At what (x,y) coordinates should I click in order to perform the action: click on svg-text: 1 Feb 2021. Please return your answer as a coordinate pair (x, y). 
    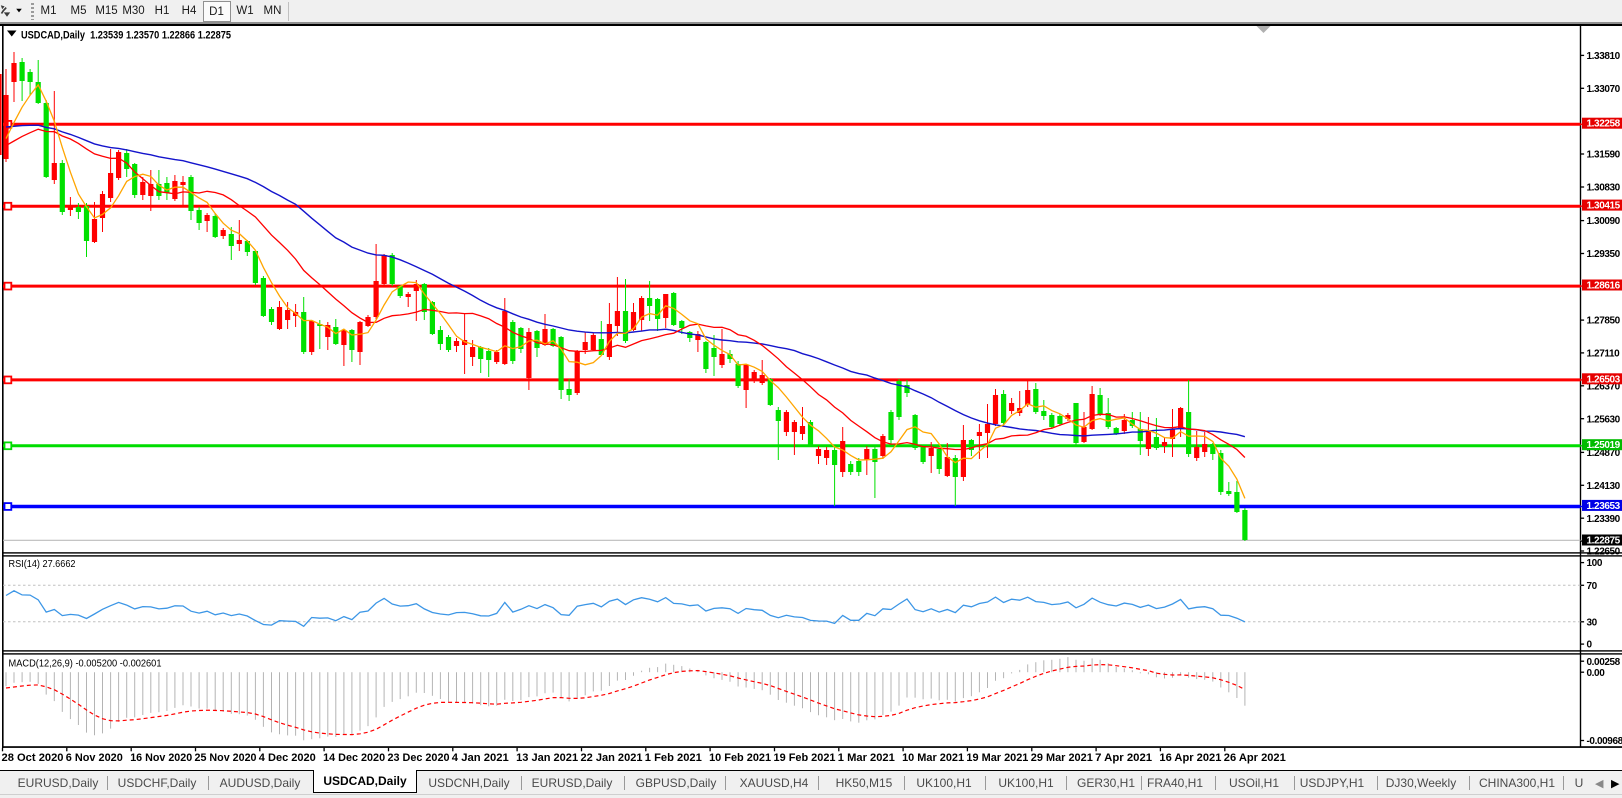
    Looking at the image, I should click on (673, 758).